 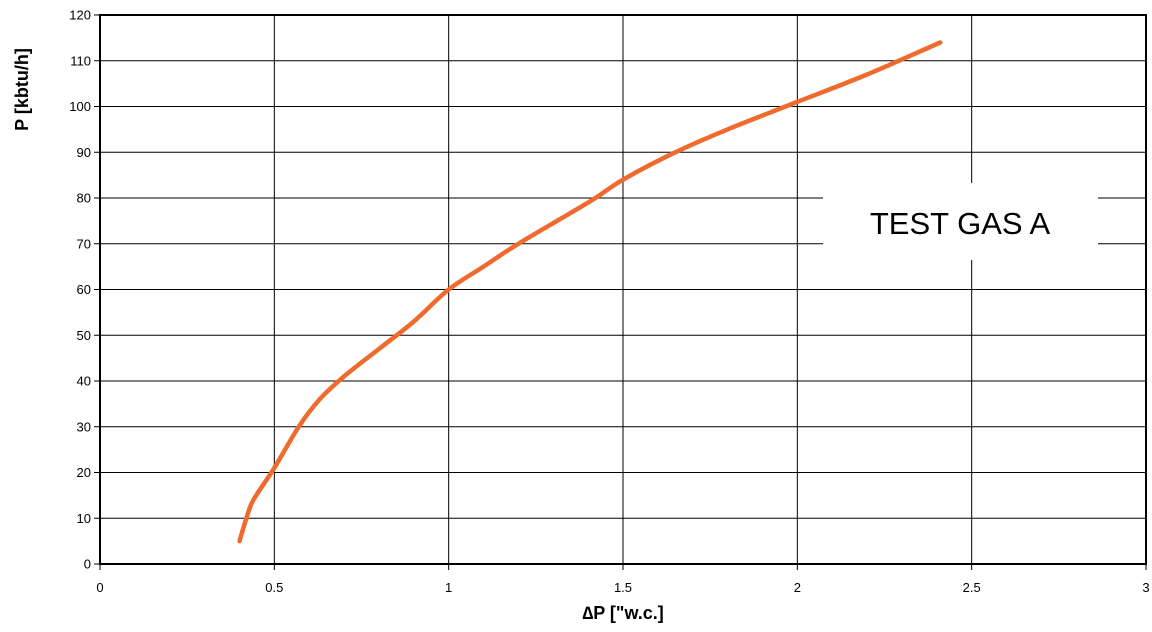 I want to click on y-tick-label: 60, so click(x=84, y=289).